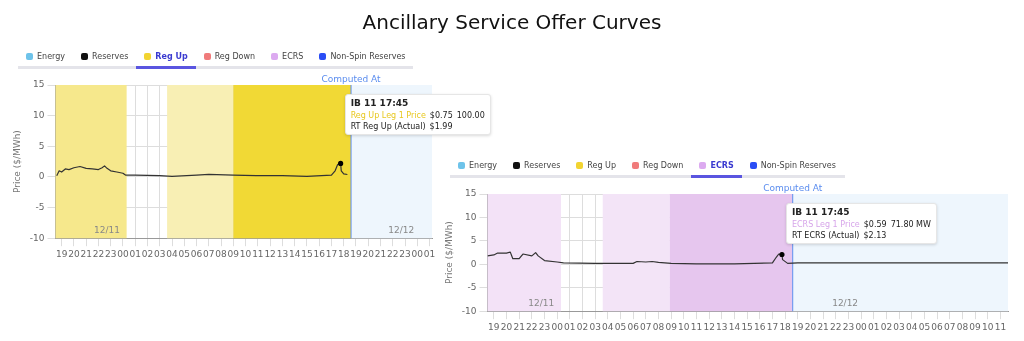 The height and width of the screenshot is (341, 1024). Describe the element at coordinates (441, 126) in the screenshot. I see `annotation: $1.99` at that location.